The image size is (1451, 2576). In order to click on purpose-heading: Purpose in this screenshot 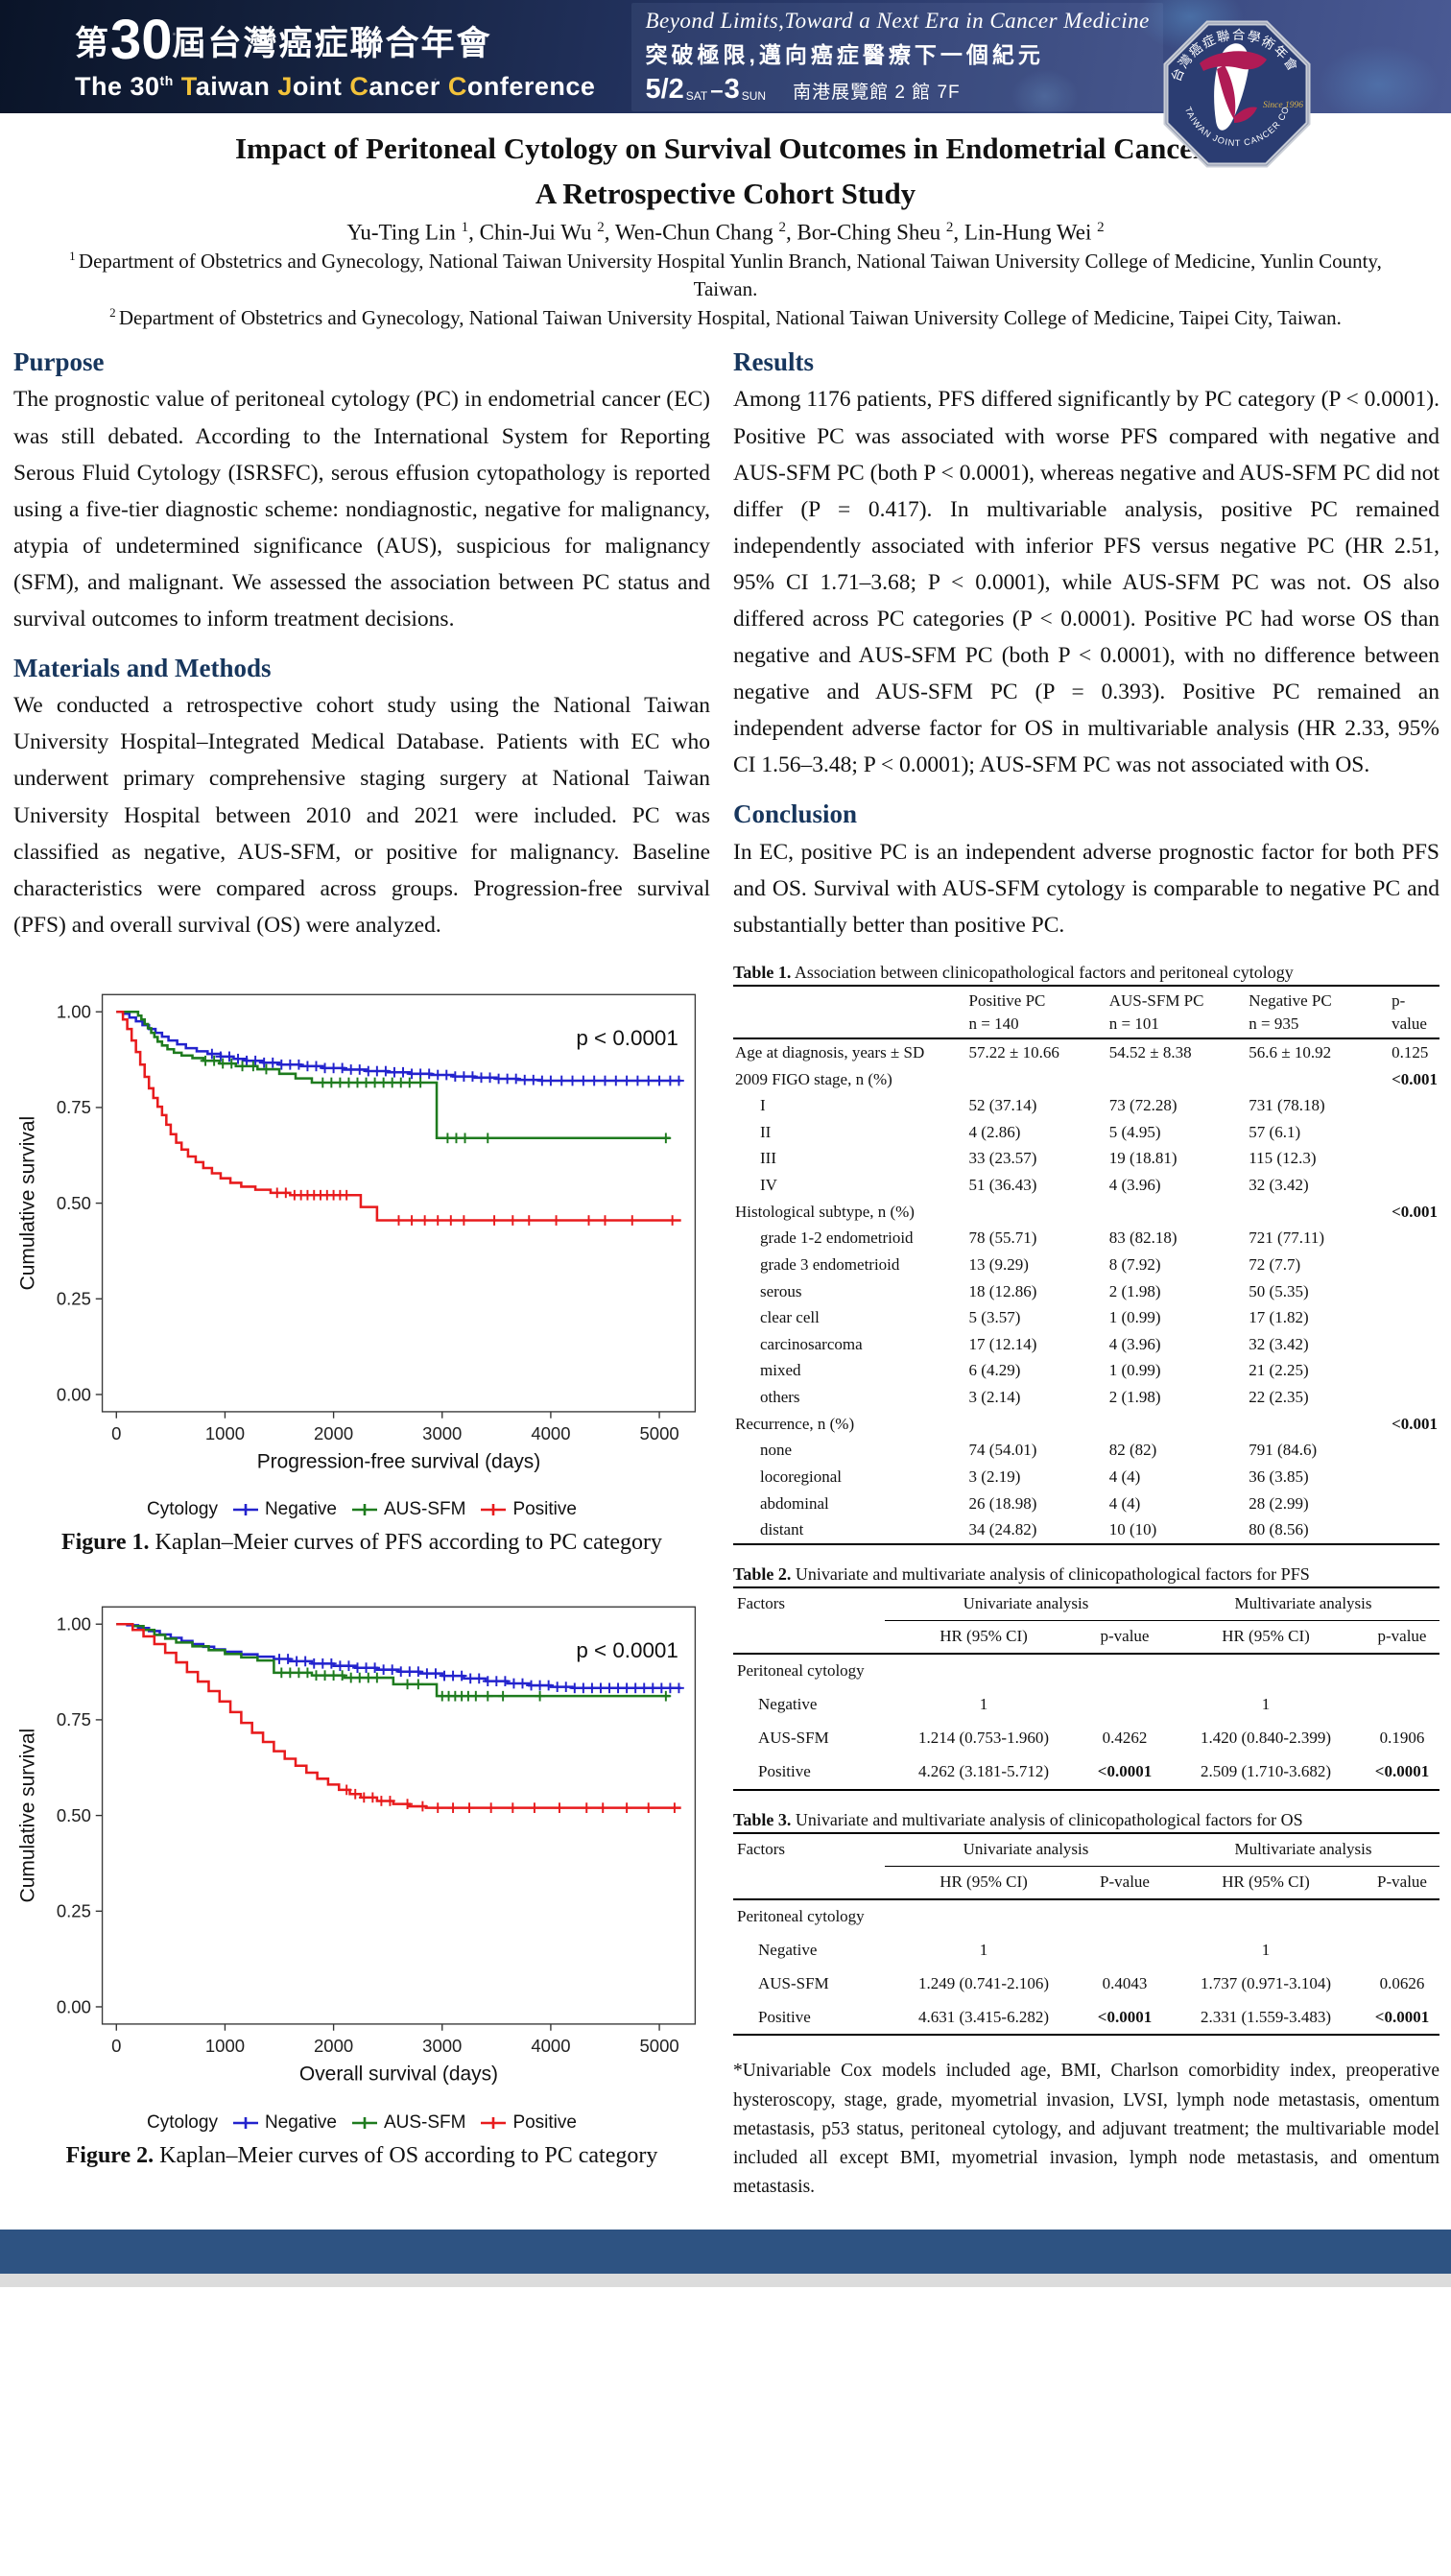, I will do `click(59, 362)`.